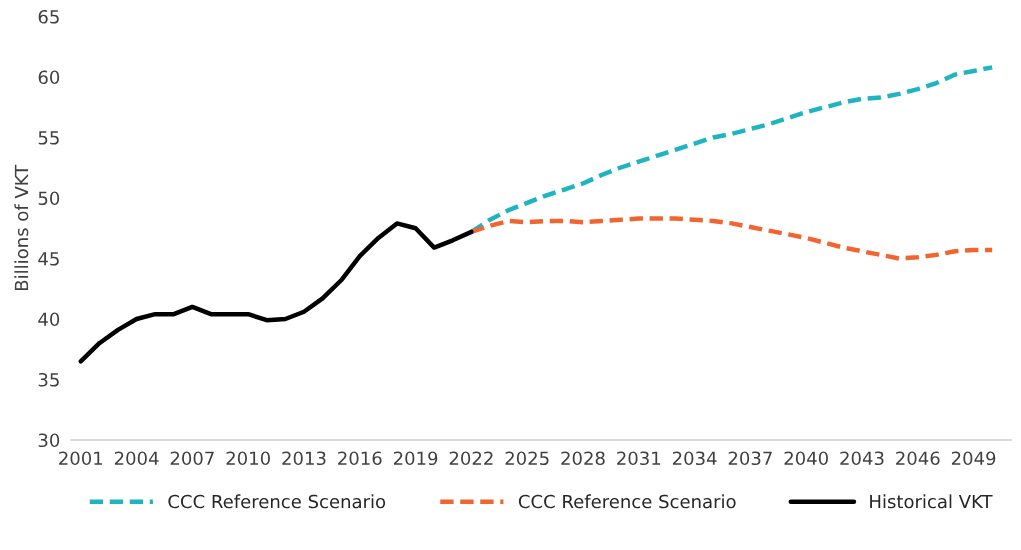 This screenshot has width=1021, height=550. Describe the element at coordinates (750, 458) in the screenshot. I see `x-tick-label: 2037` at that location.